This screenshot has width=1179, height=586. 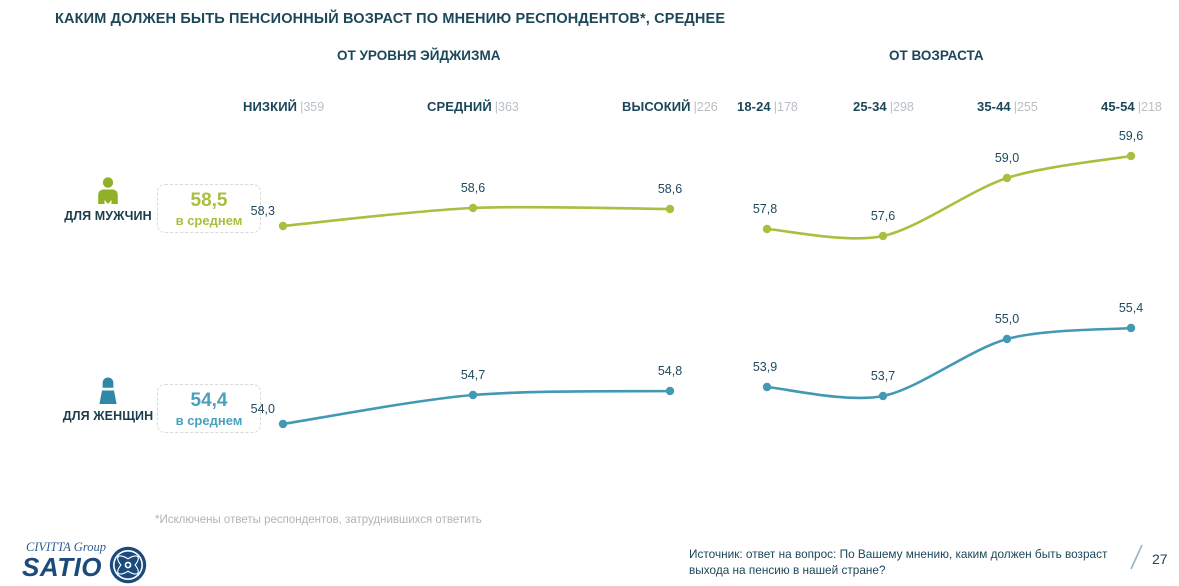 What do you see at coordinates (108, 190) in the screenshot?
I see `male-person-icon` at bounding box center [108, 190].